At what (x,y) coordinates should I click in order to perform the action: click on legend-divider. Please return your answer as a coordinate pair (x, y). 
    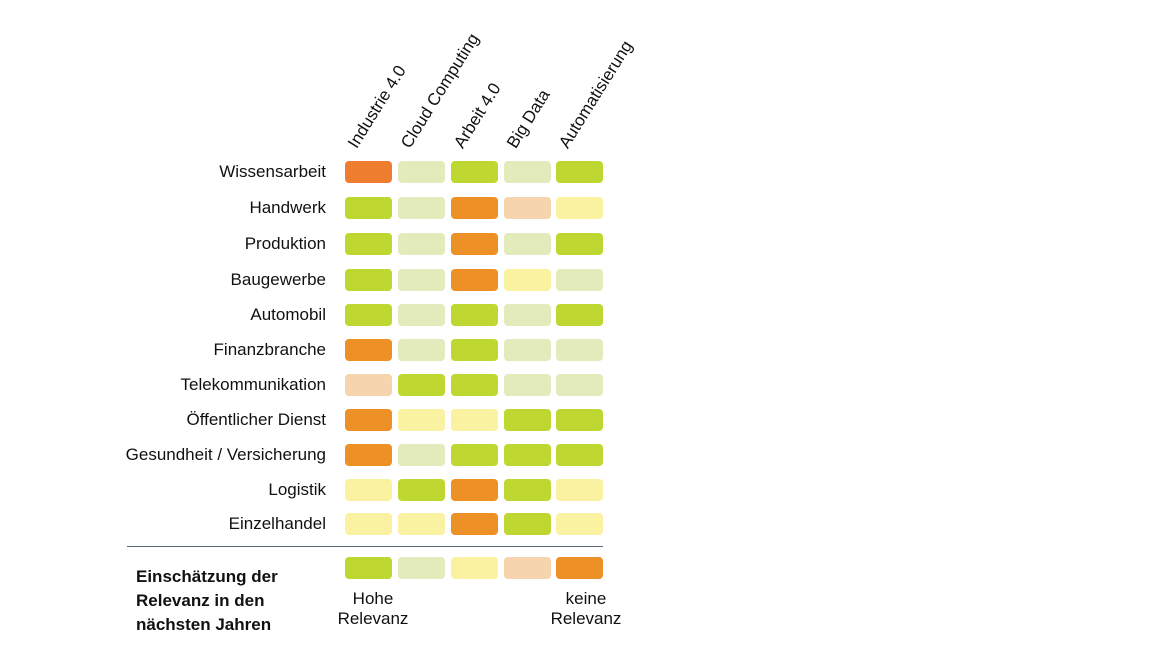
    Looking at the image, I should click on (365, 546).